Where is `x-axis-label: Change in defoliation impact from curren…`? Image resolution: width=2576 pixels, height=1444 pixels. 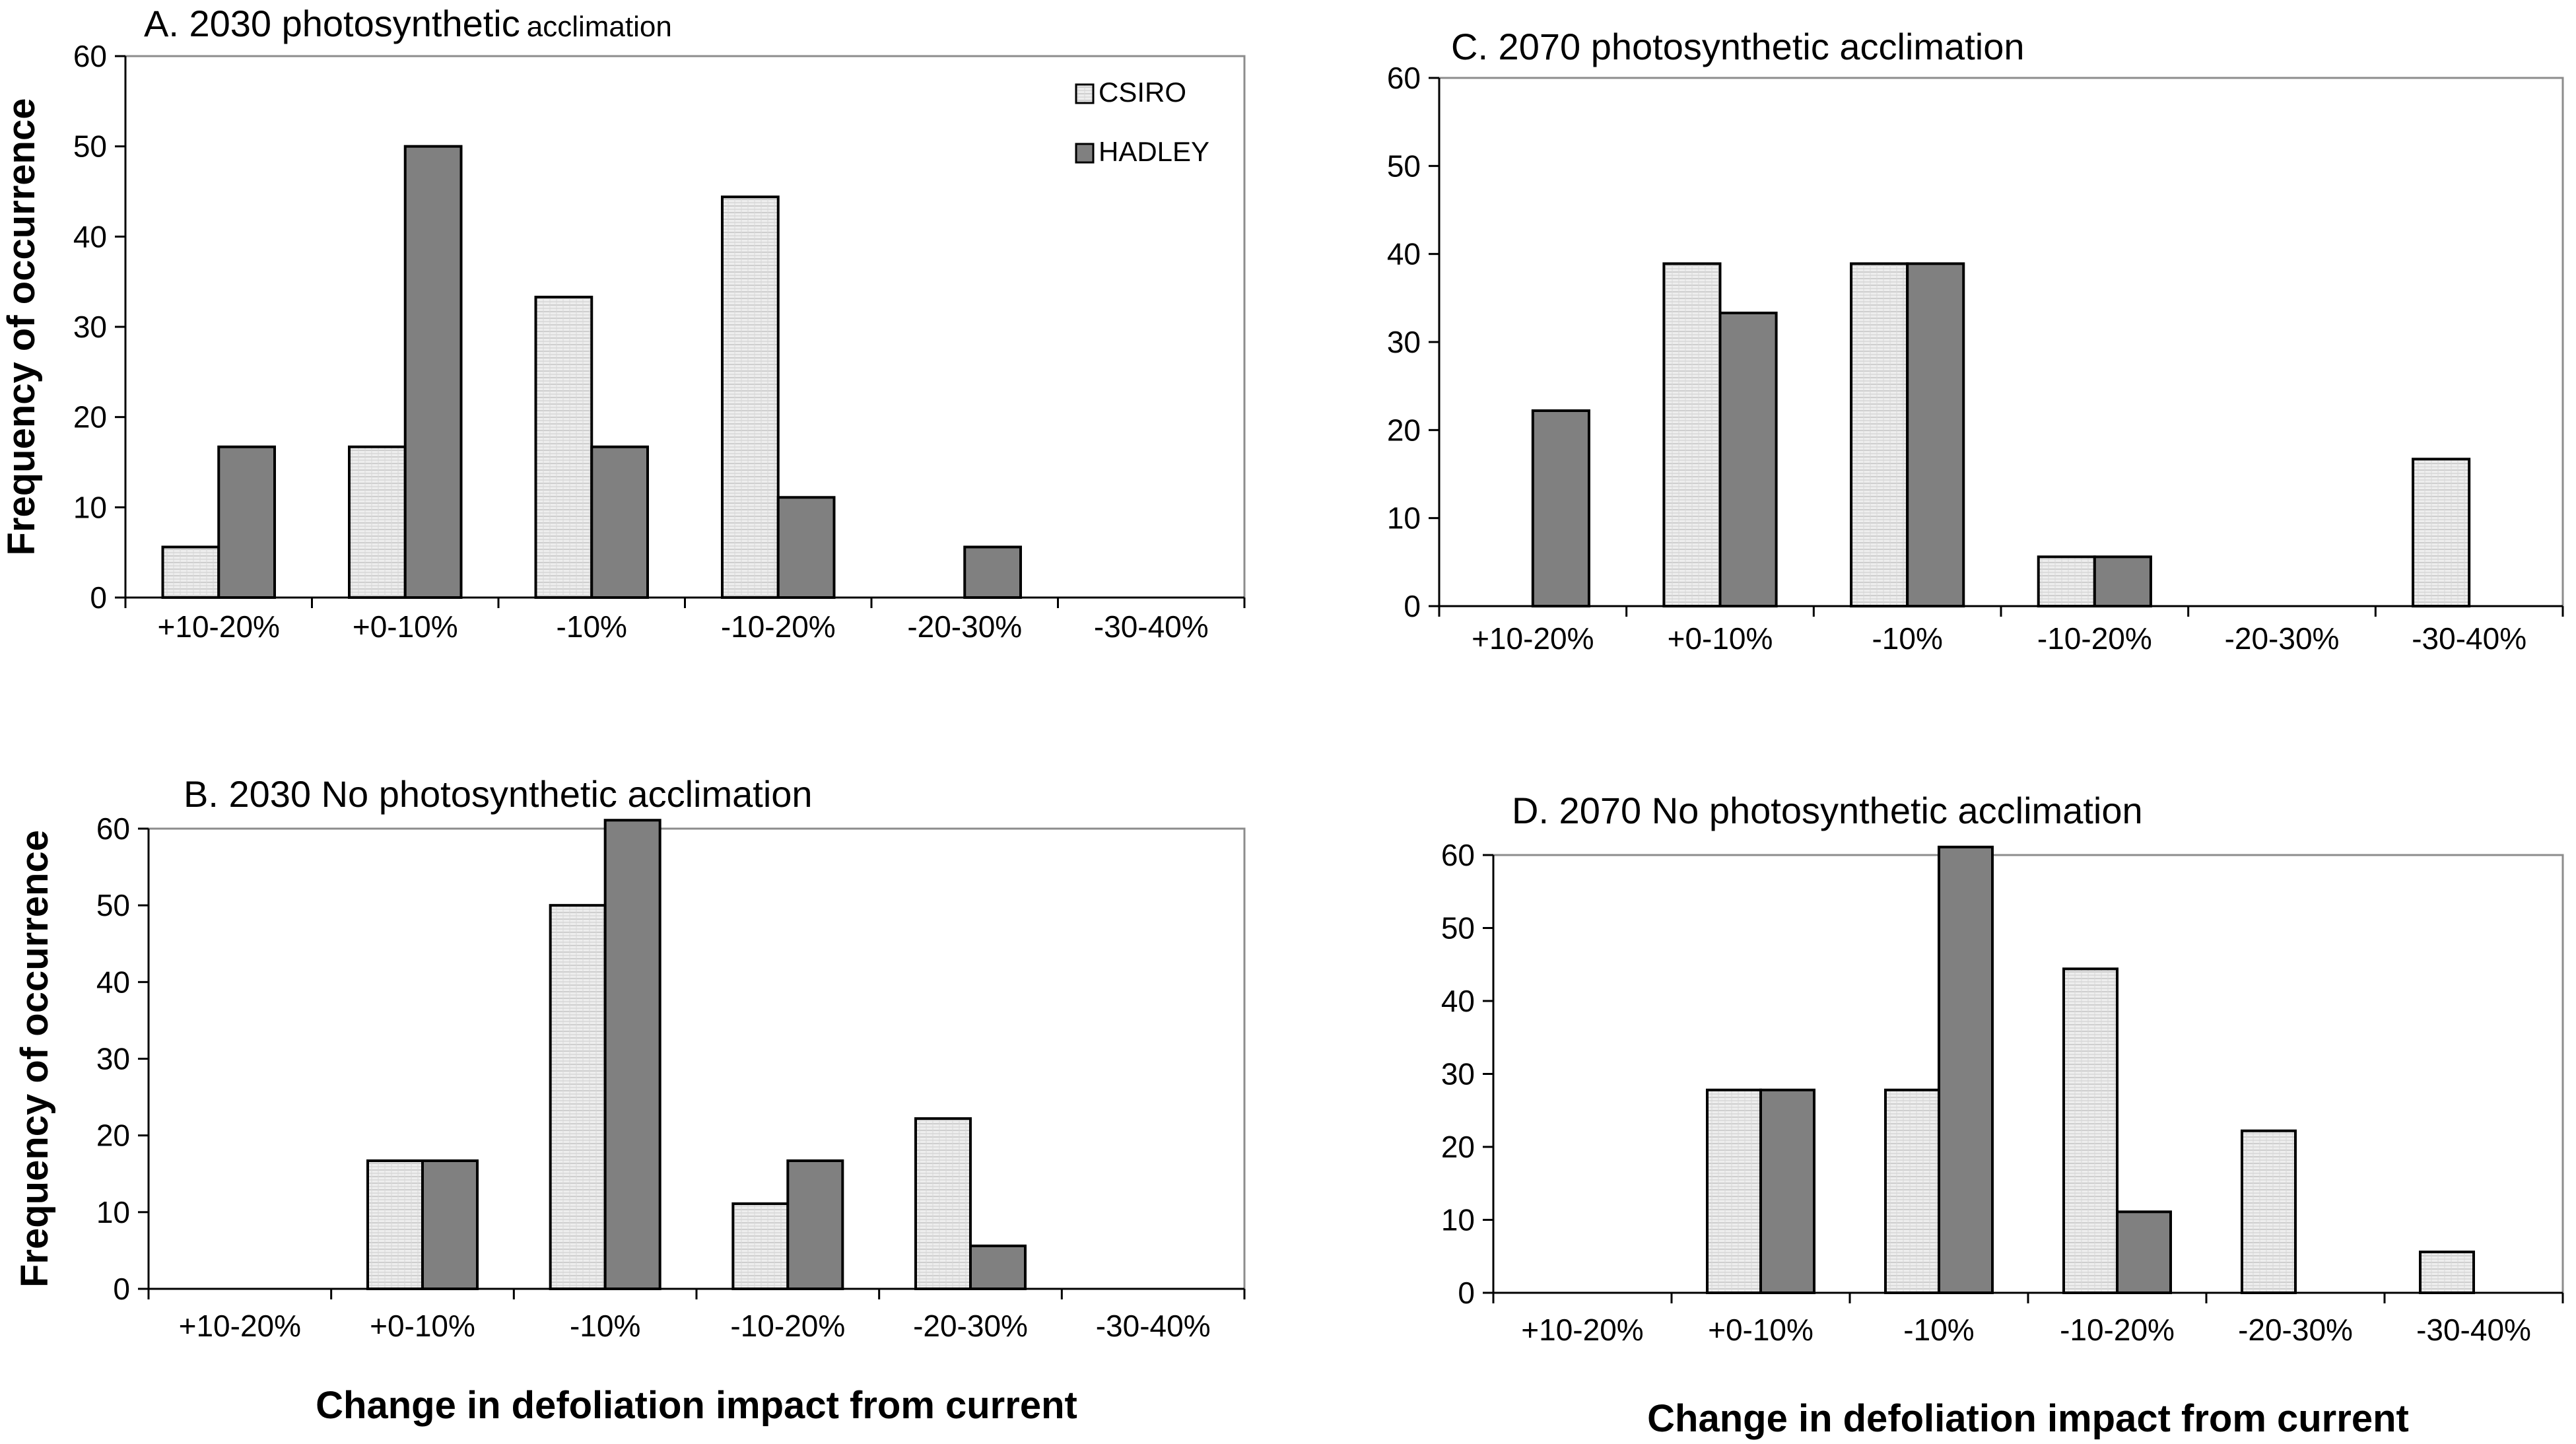
x-axis-label: Change in defoliation impact from curren… is located at coordinates (696, 1405).